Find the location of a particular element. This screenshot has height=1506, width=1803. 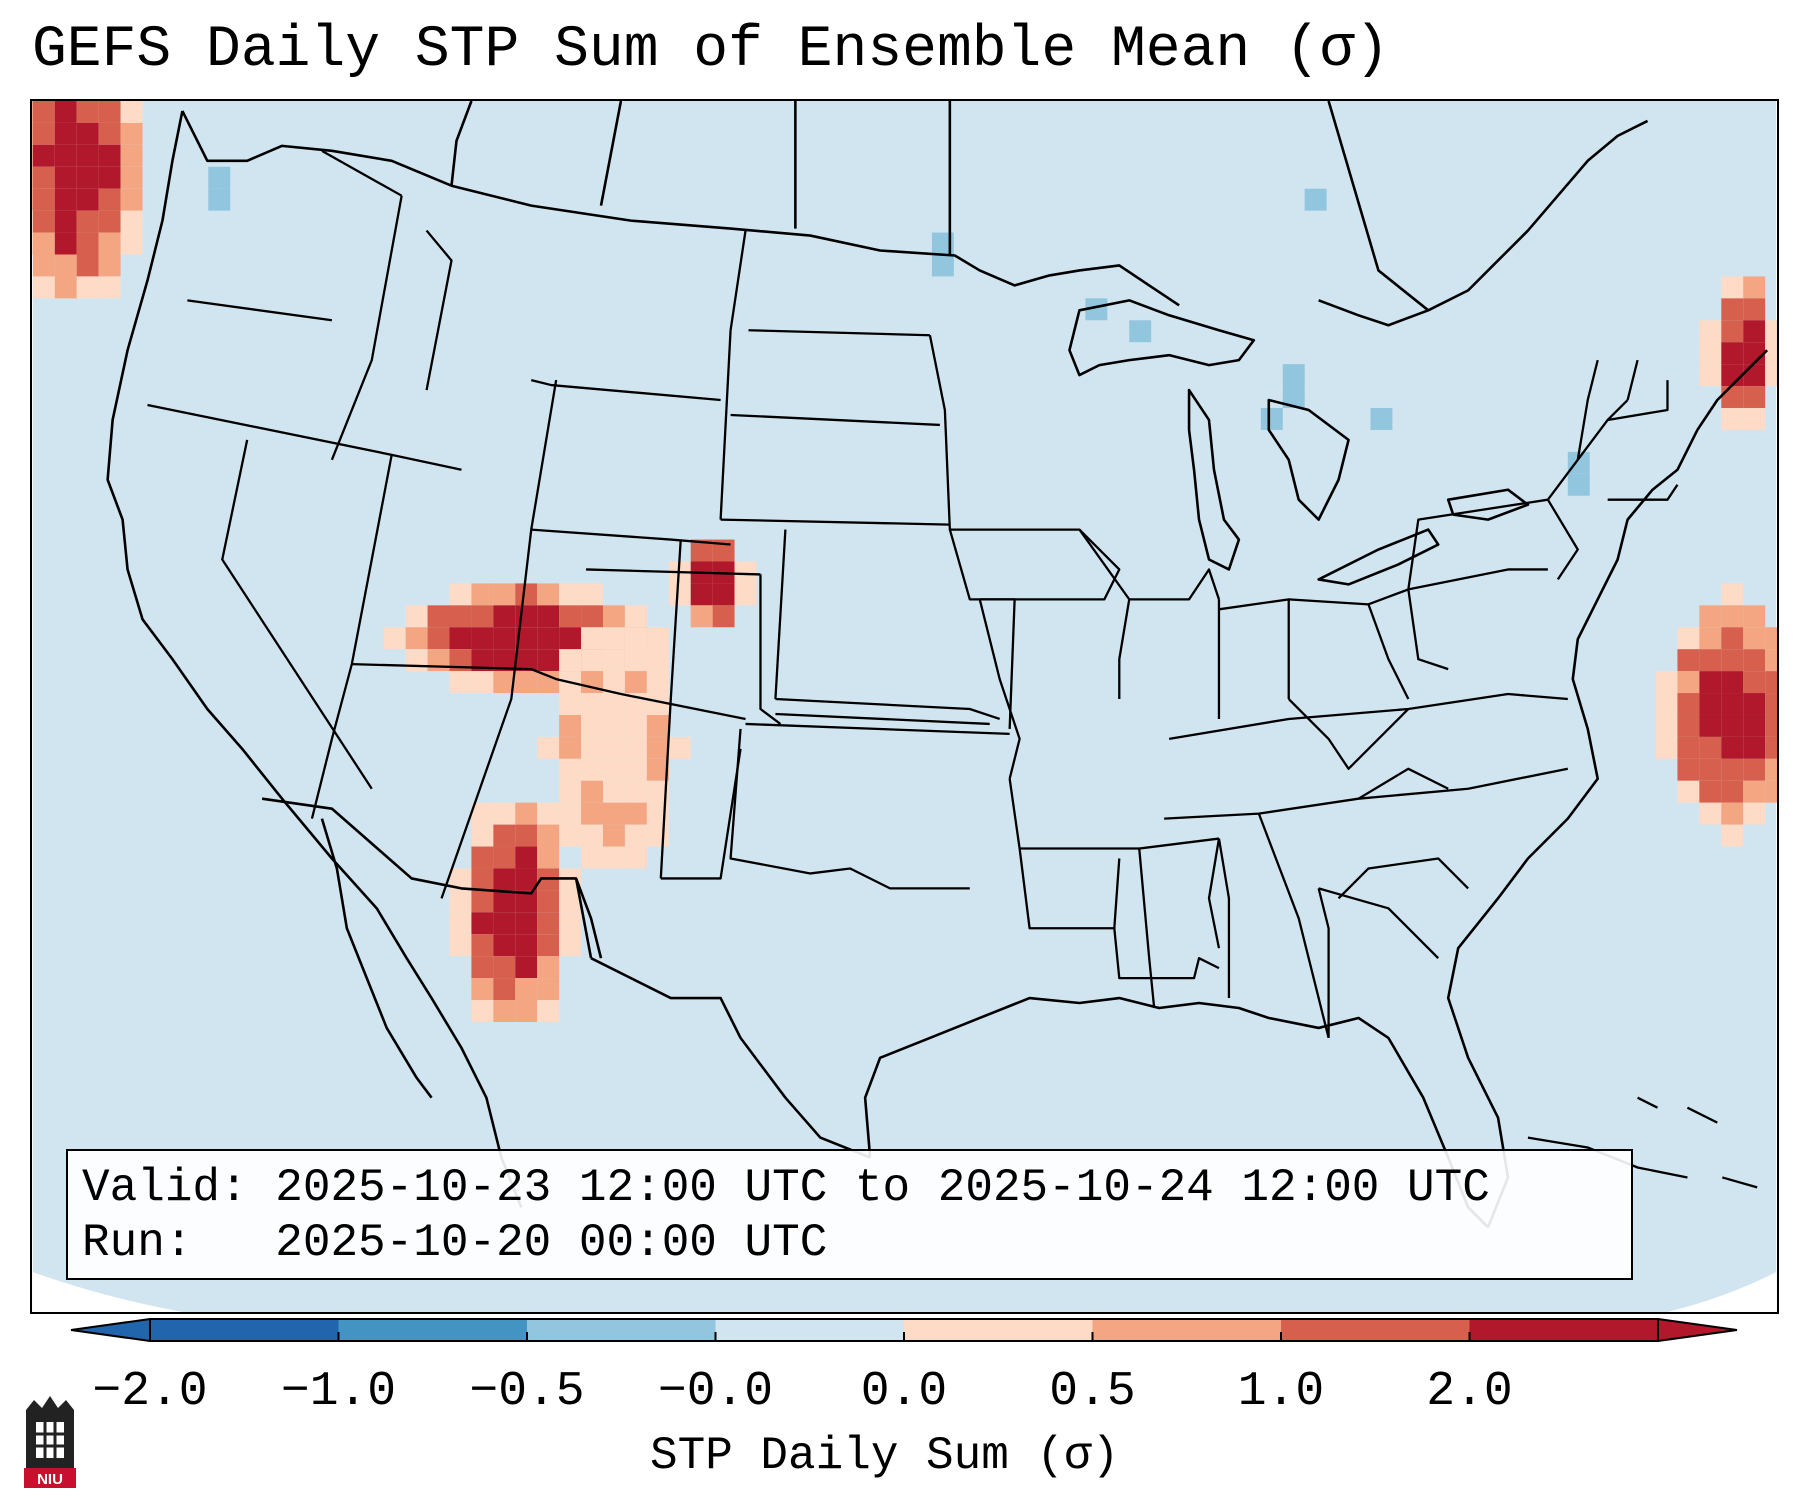

colorbar-tick-label: 0.0 is located at coordinates (904, 1392).